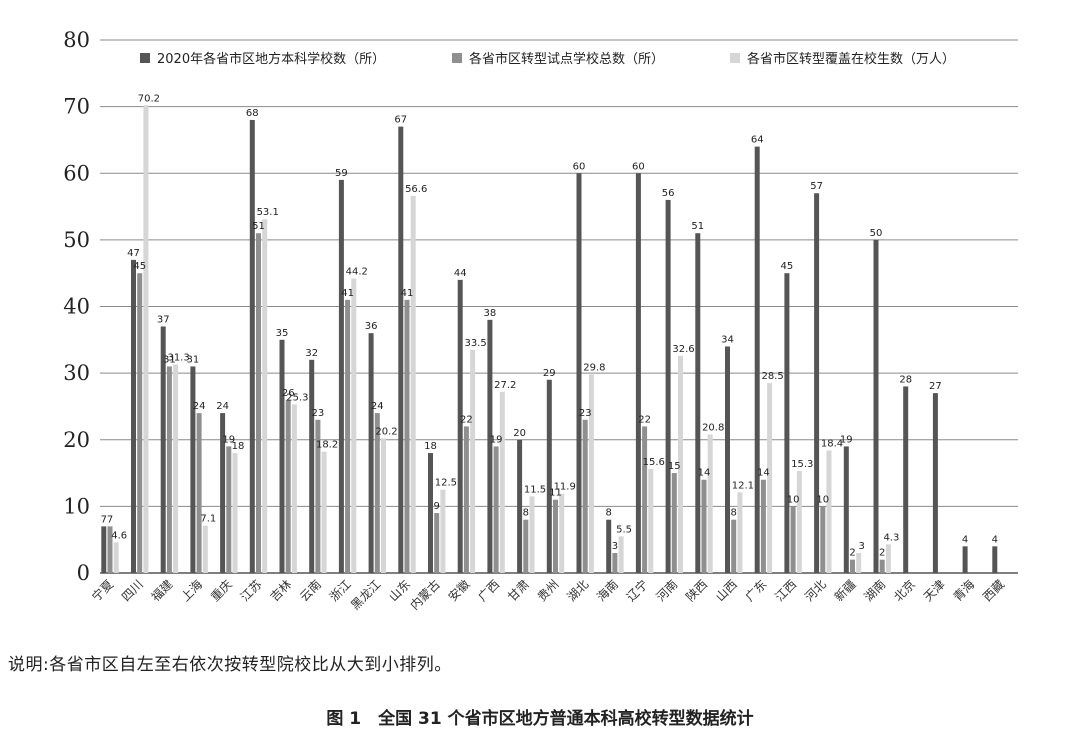 The width and height of the screenshot is (1080, 744). What do you see at coordinates (280, 590) in the screenshot?
I see `x-tick-label: 吉林` at bounding box center [280, 590].